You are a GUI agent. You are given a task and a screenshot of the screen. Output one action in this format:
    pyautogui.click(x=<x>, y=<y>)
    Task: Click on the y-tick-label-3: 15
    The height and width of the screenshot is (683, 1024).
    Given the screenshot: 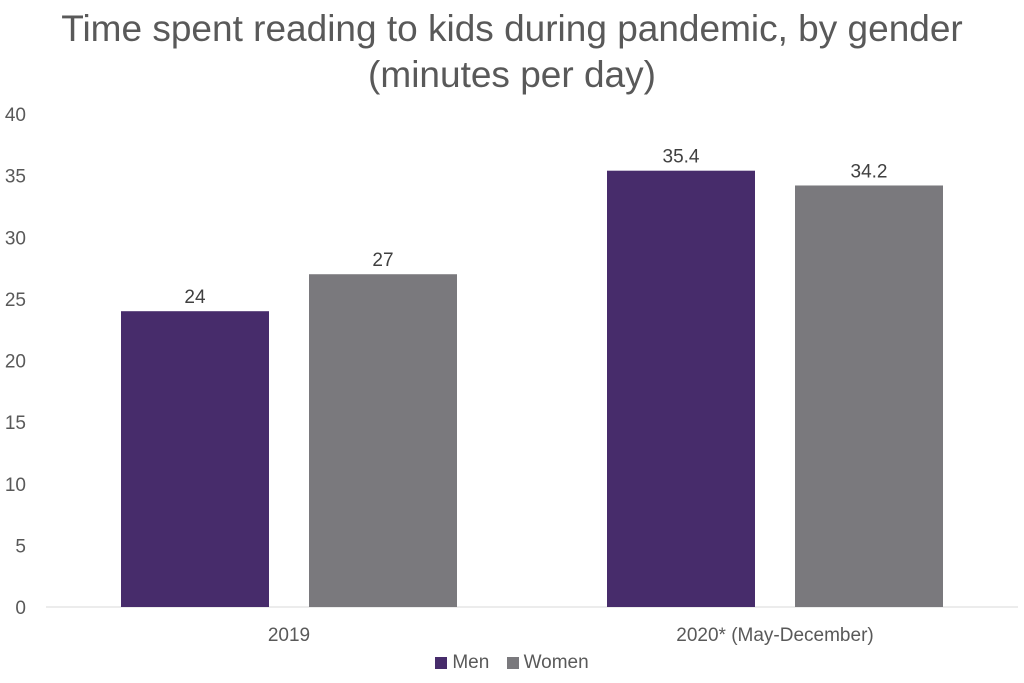 What is the action you would take?
    pyautogui.click(x=15, y=423)
    